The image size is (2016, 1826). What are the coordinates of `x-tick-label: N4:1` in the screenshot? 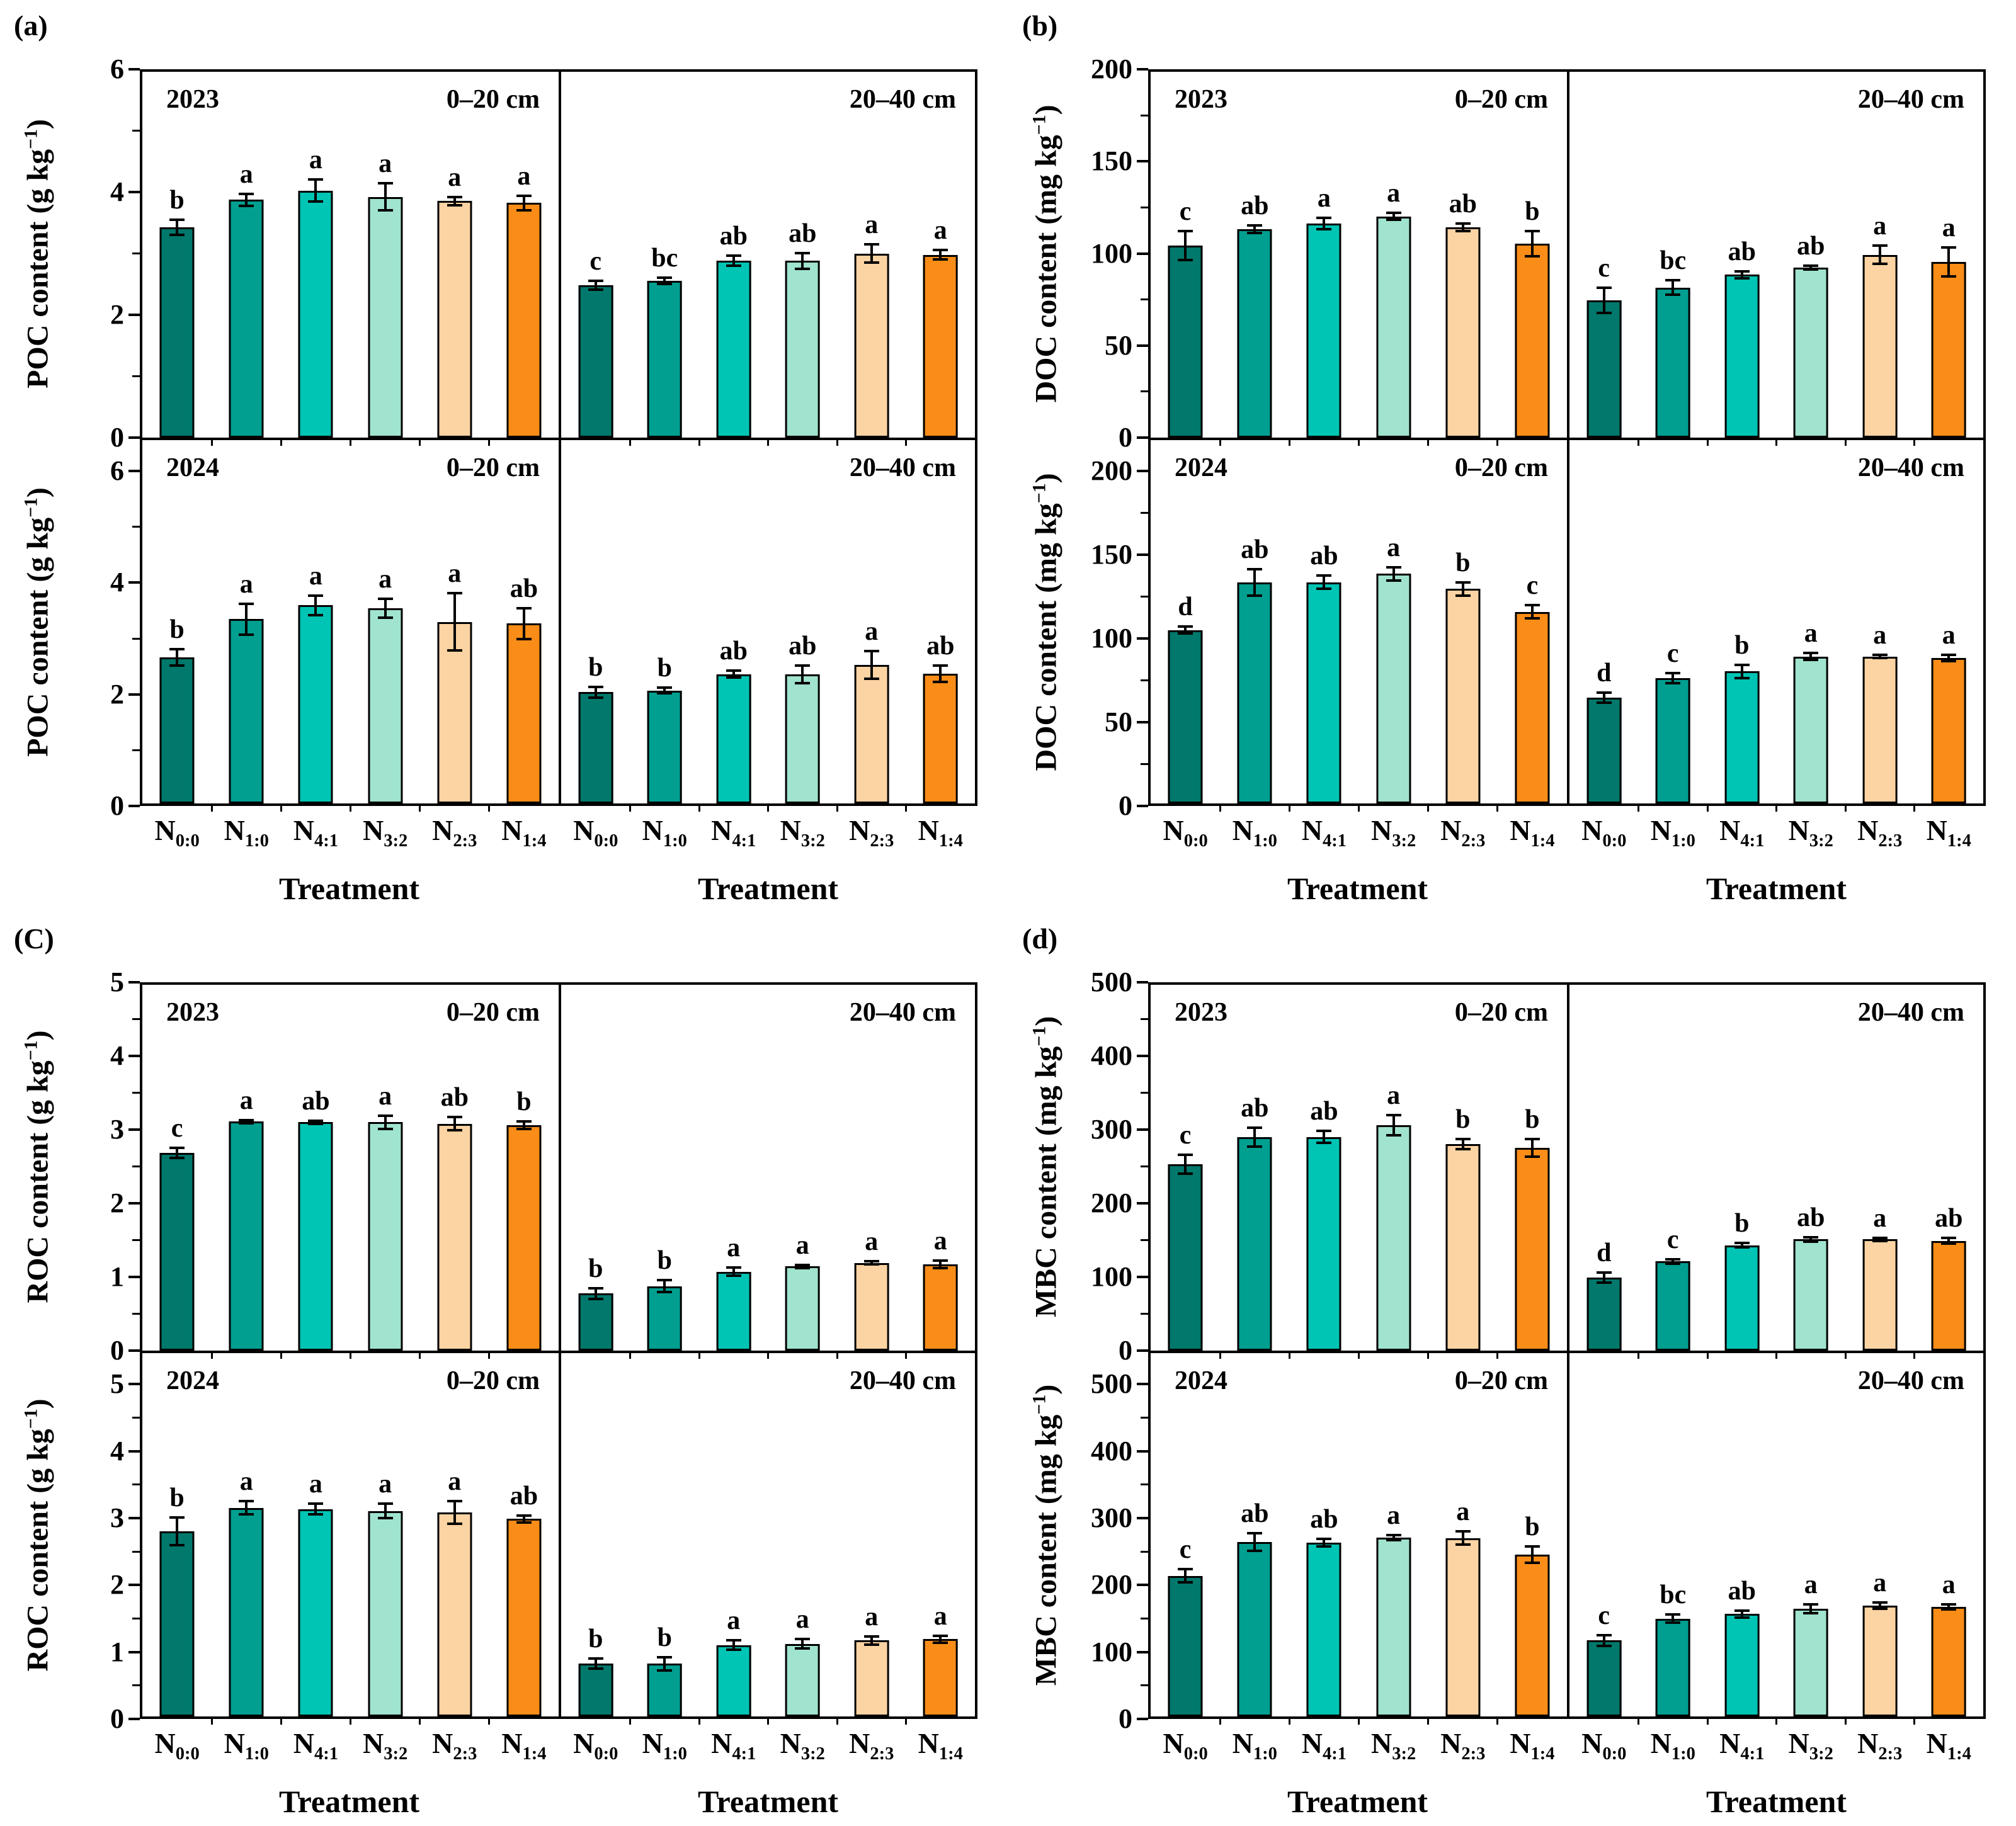 It's located at (1324, 1745).